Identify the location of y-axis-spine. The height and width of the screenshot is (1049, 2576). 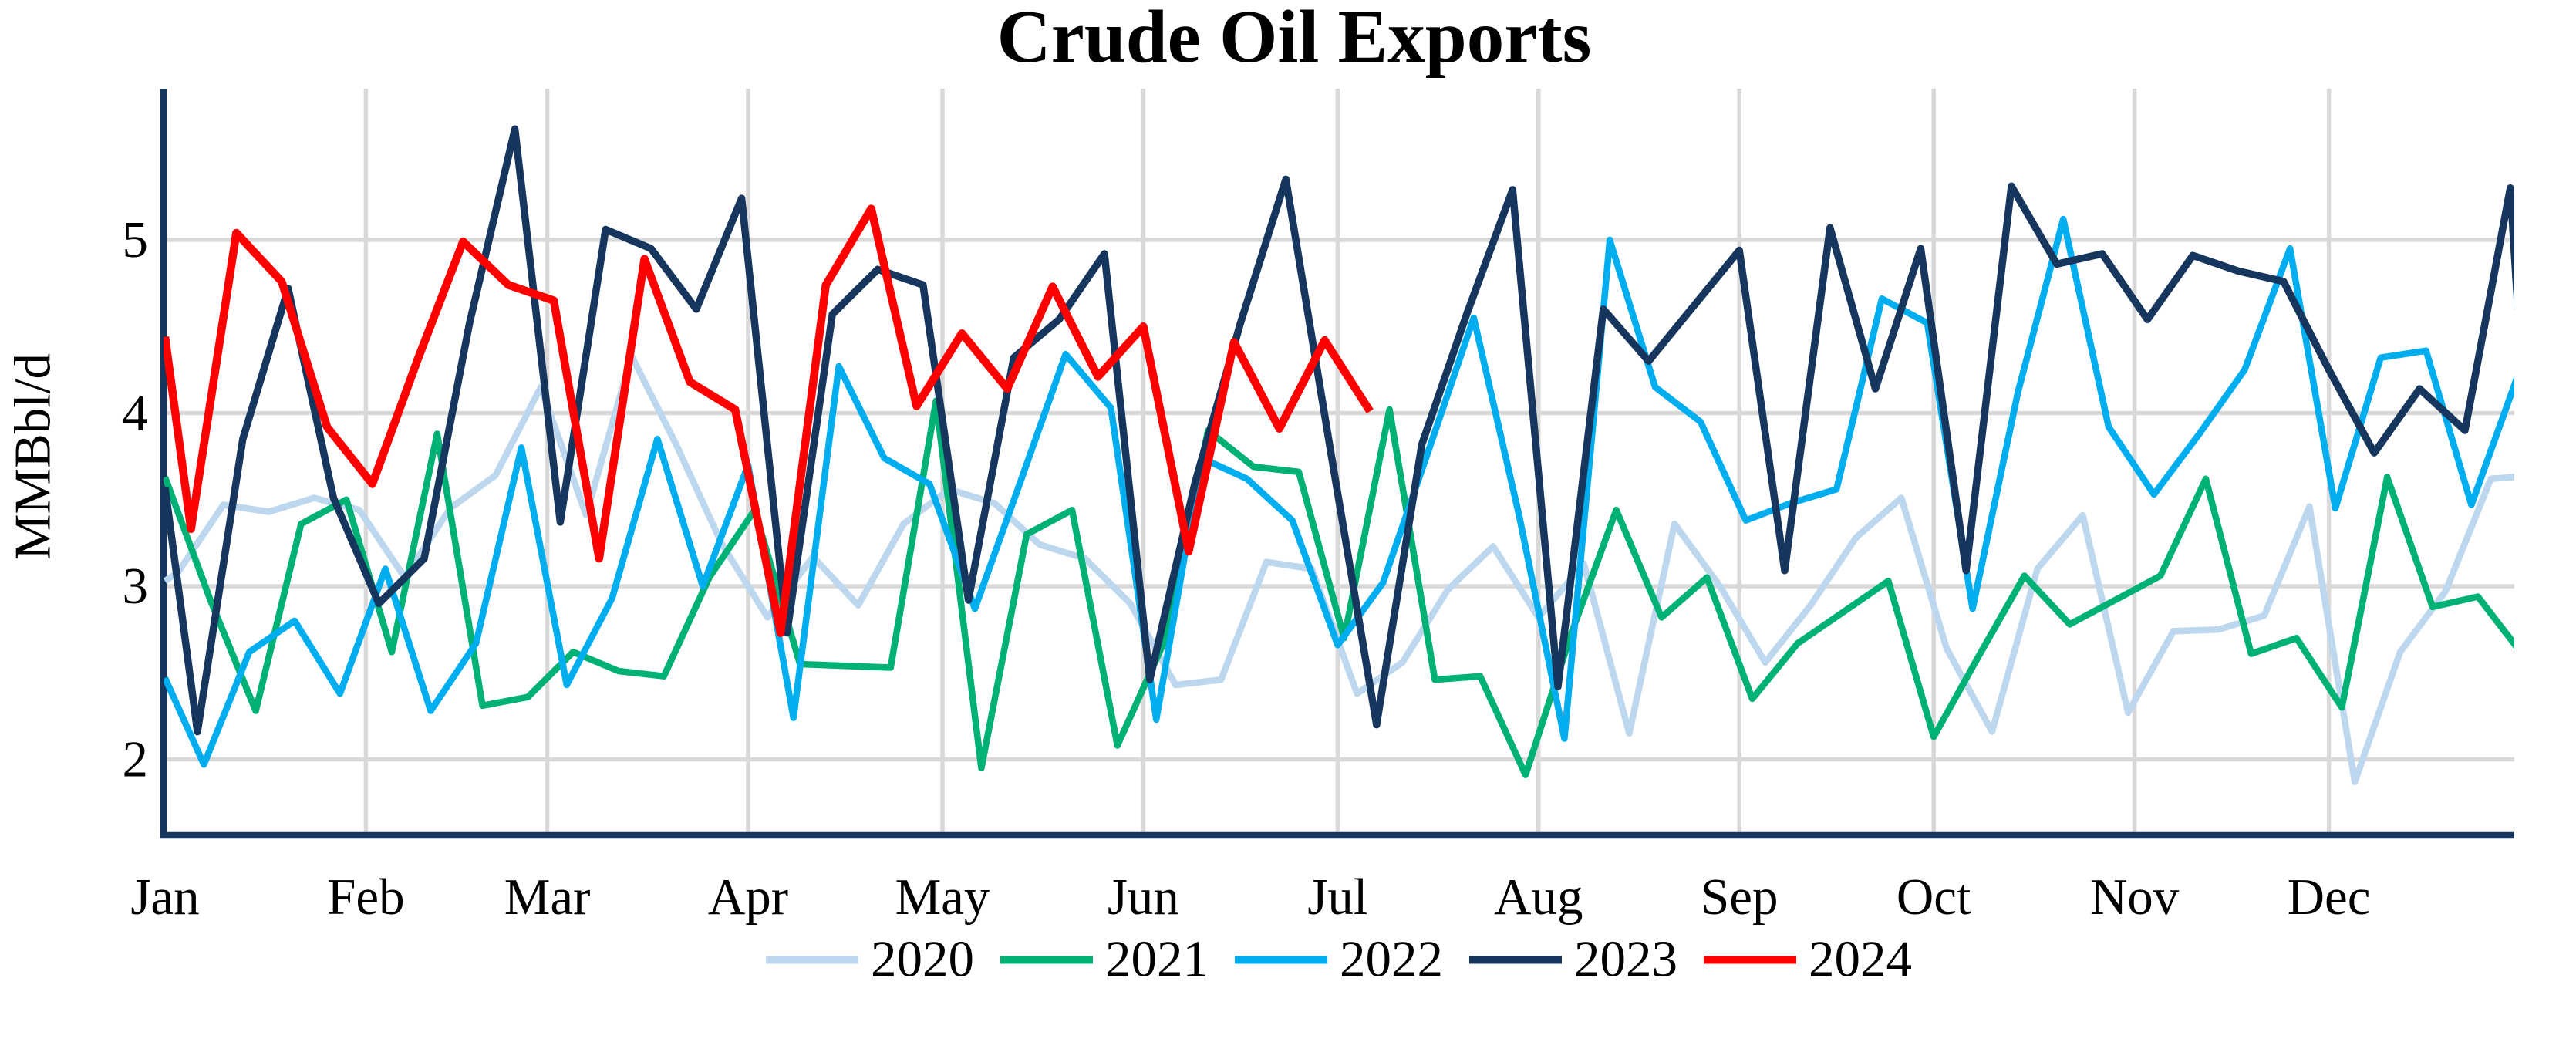
(163, 462).